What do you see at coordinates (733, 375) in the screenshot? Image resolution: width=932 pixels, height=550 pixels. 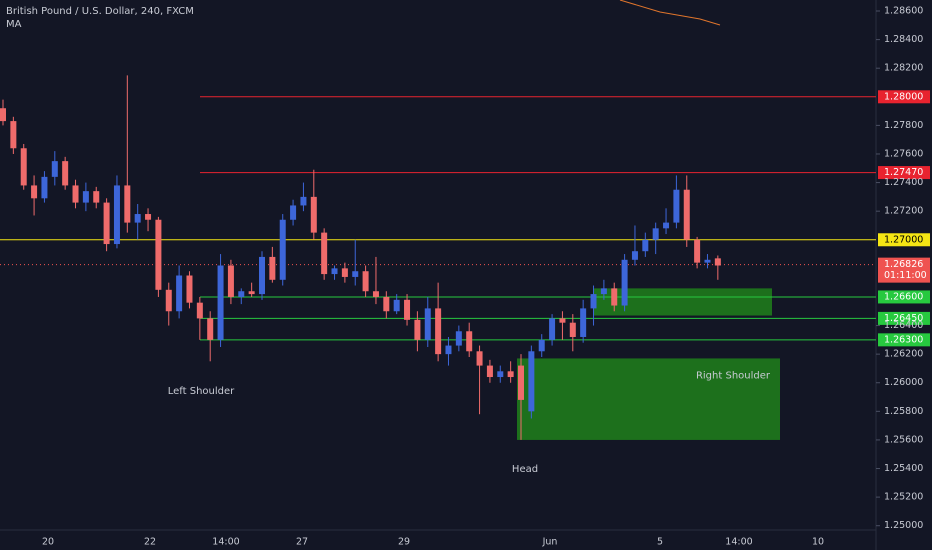 I see `zone-label: Right Shoulder` at bounding box center [733, 375].